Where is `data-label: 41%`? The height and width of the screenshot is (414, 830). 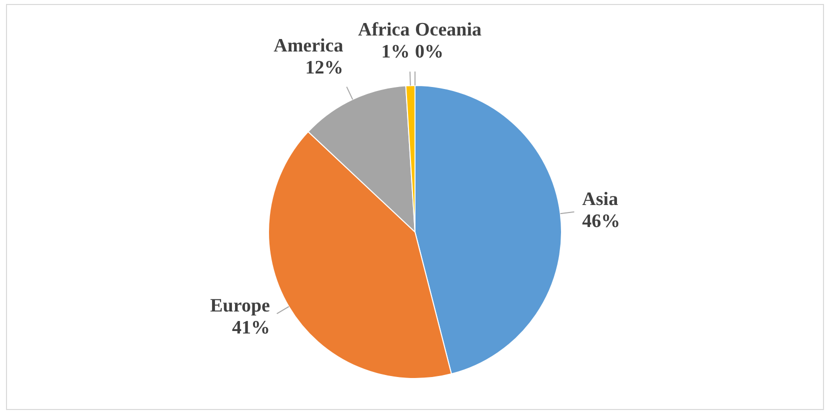
data-label: 41% is located at coordinates (251, 328).